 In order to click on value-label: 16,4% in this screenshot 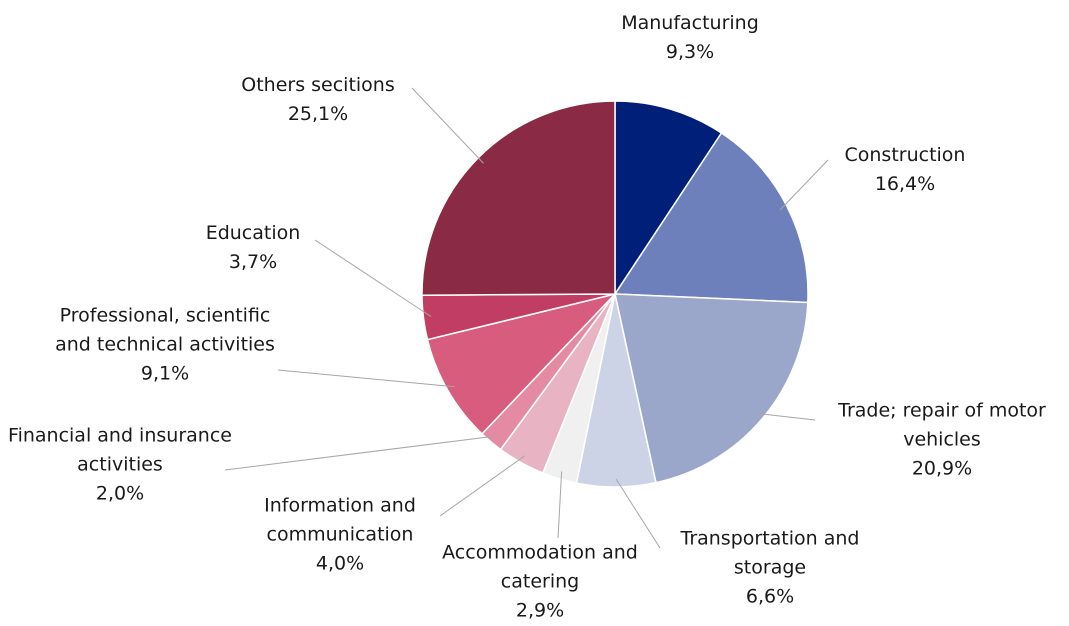, I will do `click(905, 184)`.